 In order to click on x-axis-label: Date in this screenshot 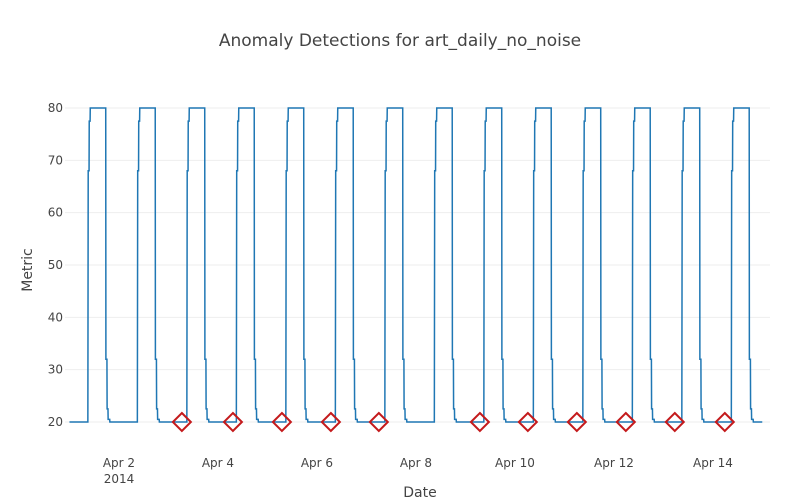, I will do `click(419, 492)`.